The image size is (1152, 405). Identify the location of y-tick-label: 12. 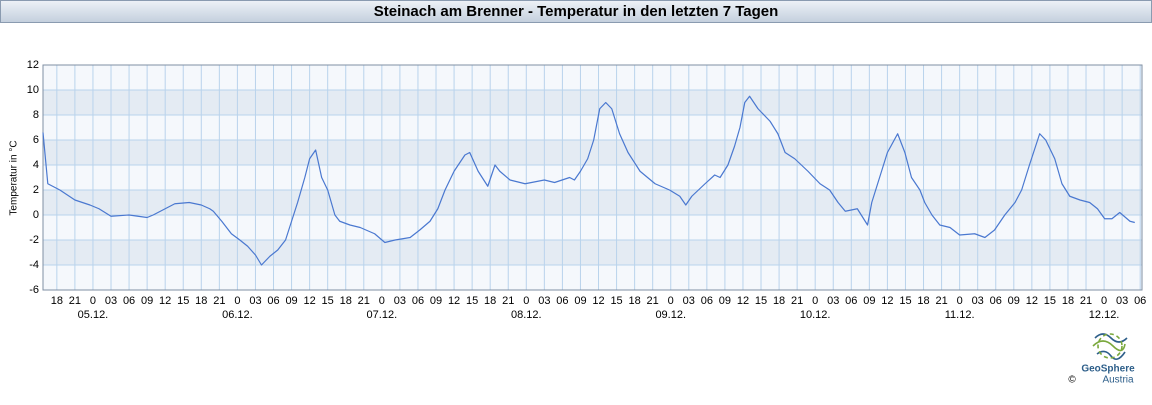
(33, 65).